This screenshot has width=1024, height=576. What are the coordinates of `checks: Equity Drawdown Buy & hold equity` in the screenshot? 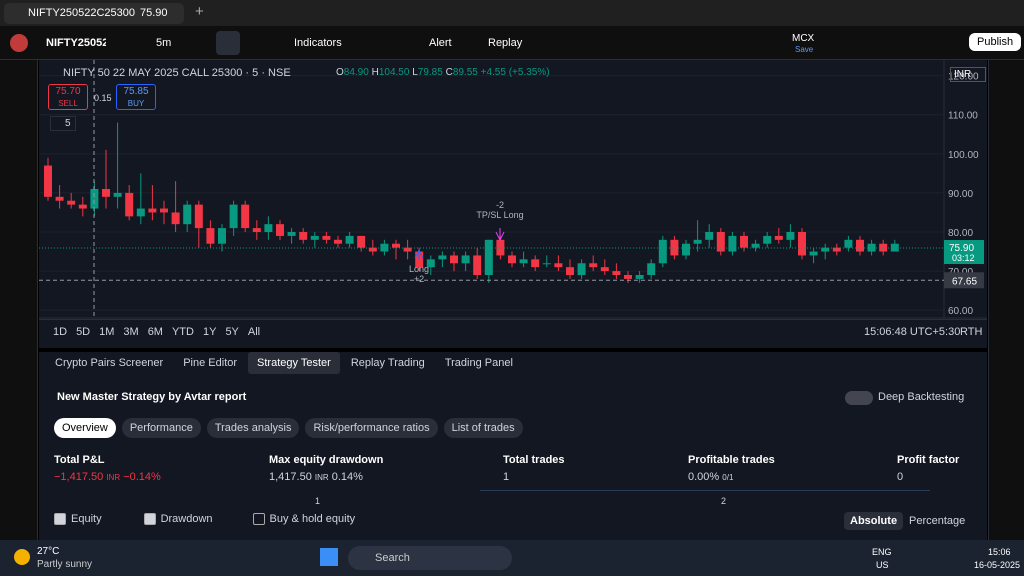 It's located at (224, 519).